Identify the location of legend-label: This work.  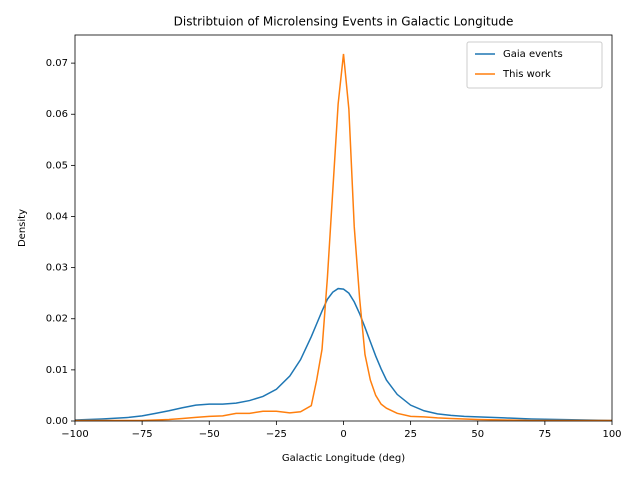
(526, 74).